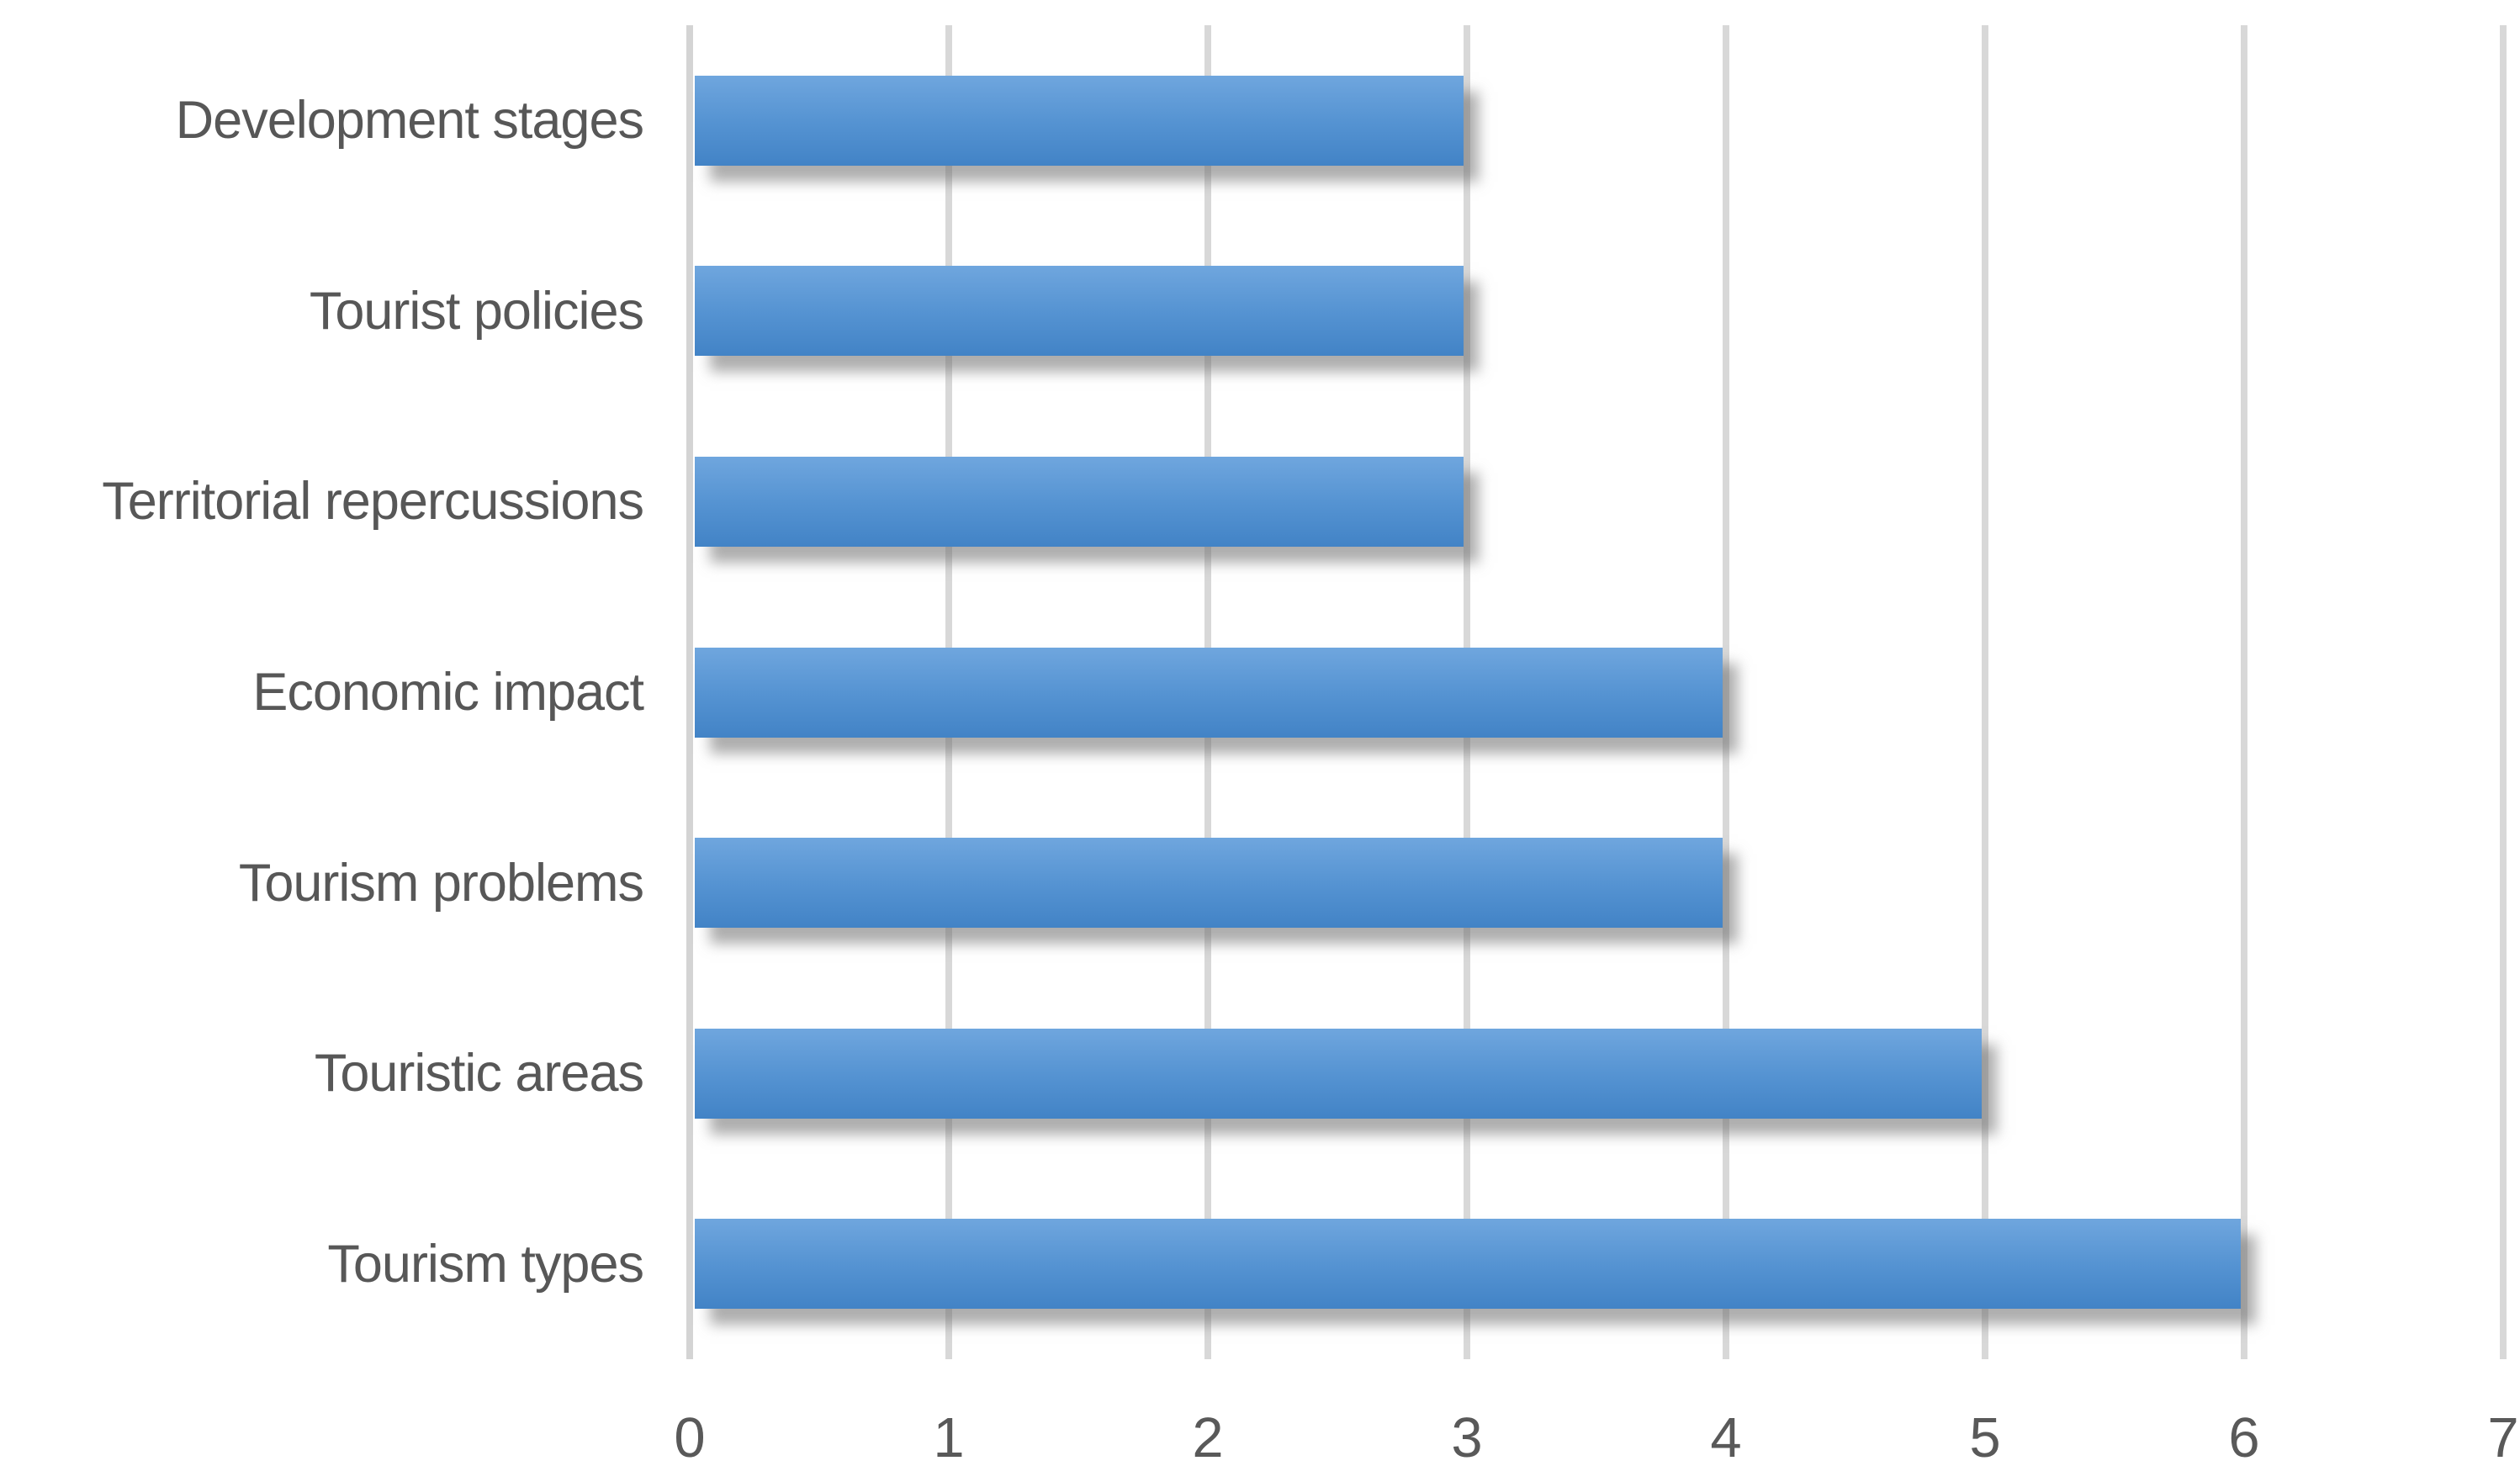  What do you see at coordinates (409, 121) in the screenshot?
I see `category-label: Development stages` at bounding box center [409, 121].